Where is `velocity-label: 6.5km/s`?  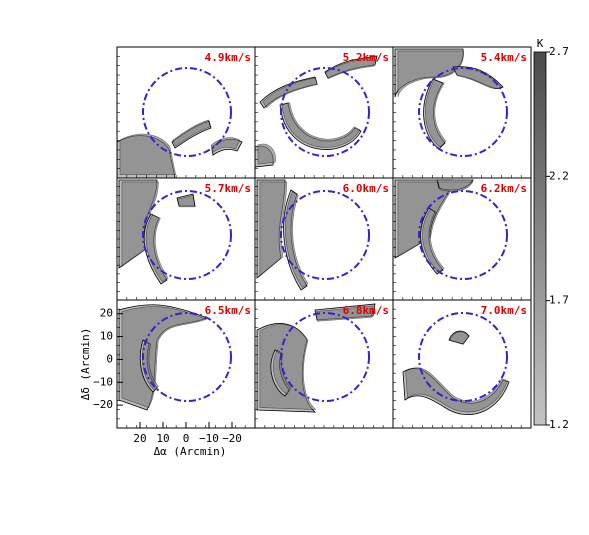
velocity-label: 6.5km/s is located at coordinates (228, 310).